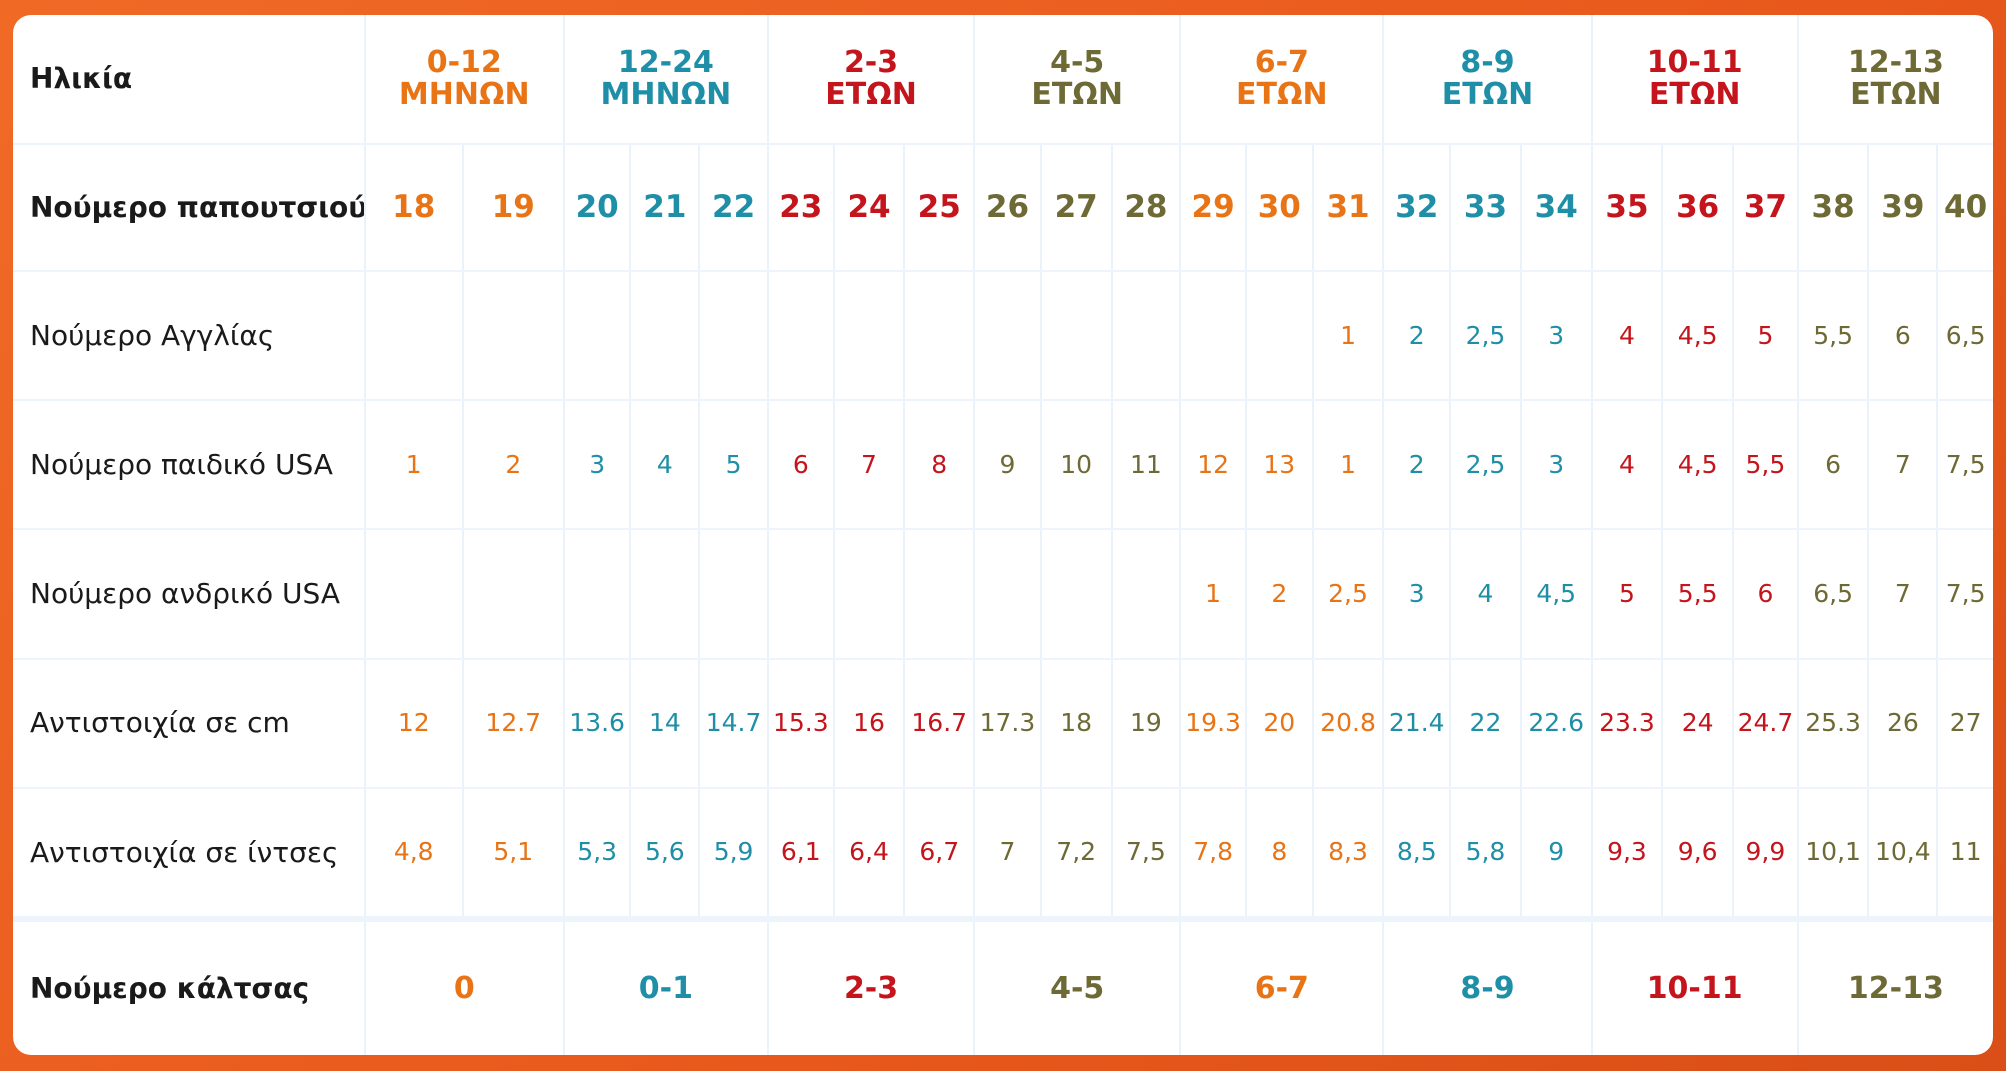 This screenshot has height=1071, width=2006. I want to click on size-value-cell: 5,6, so click(665, 853).